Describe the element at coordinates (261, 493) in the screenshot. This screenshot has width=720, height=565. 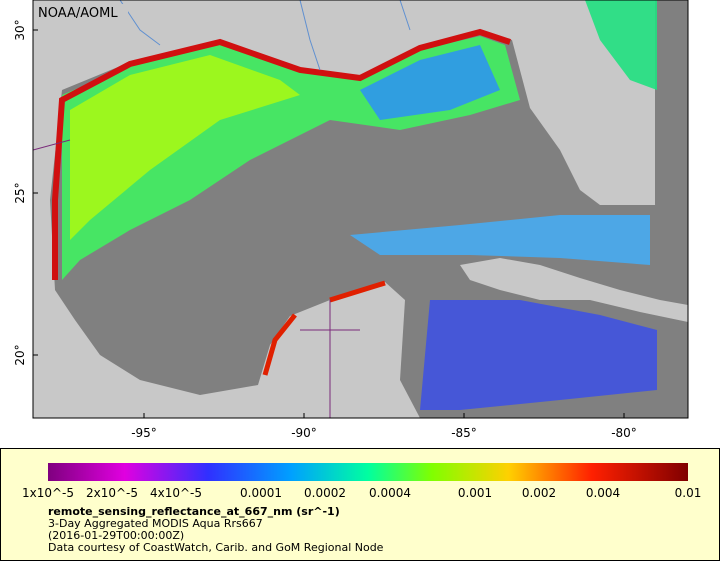
I see `colorbar-tick-label: 0.0001` at that location.